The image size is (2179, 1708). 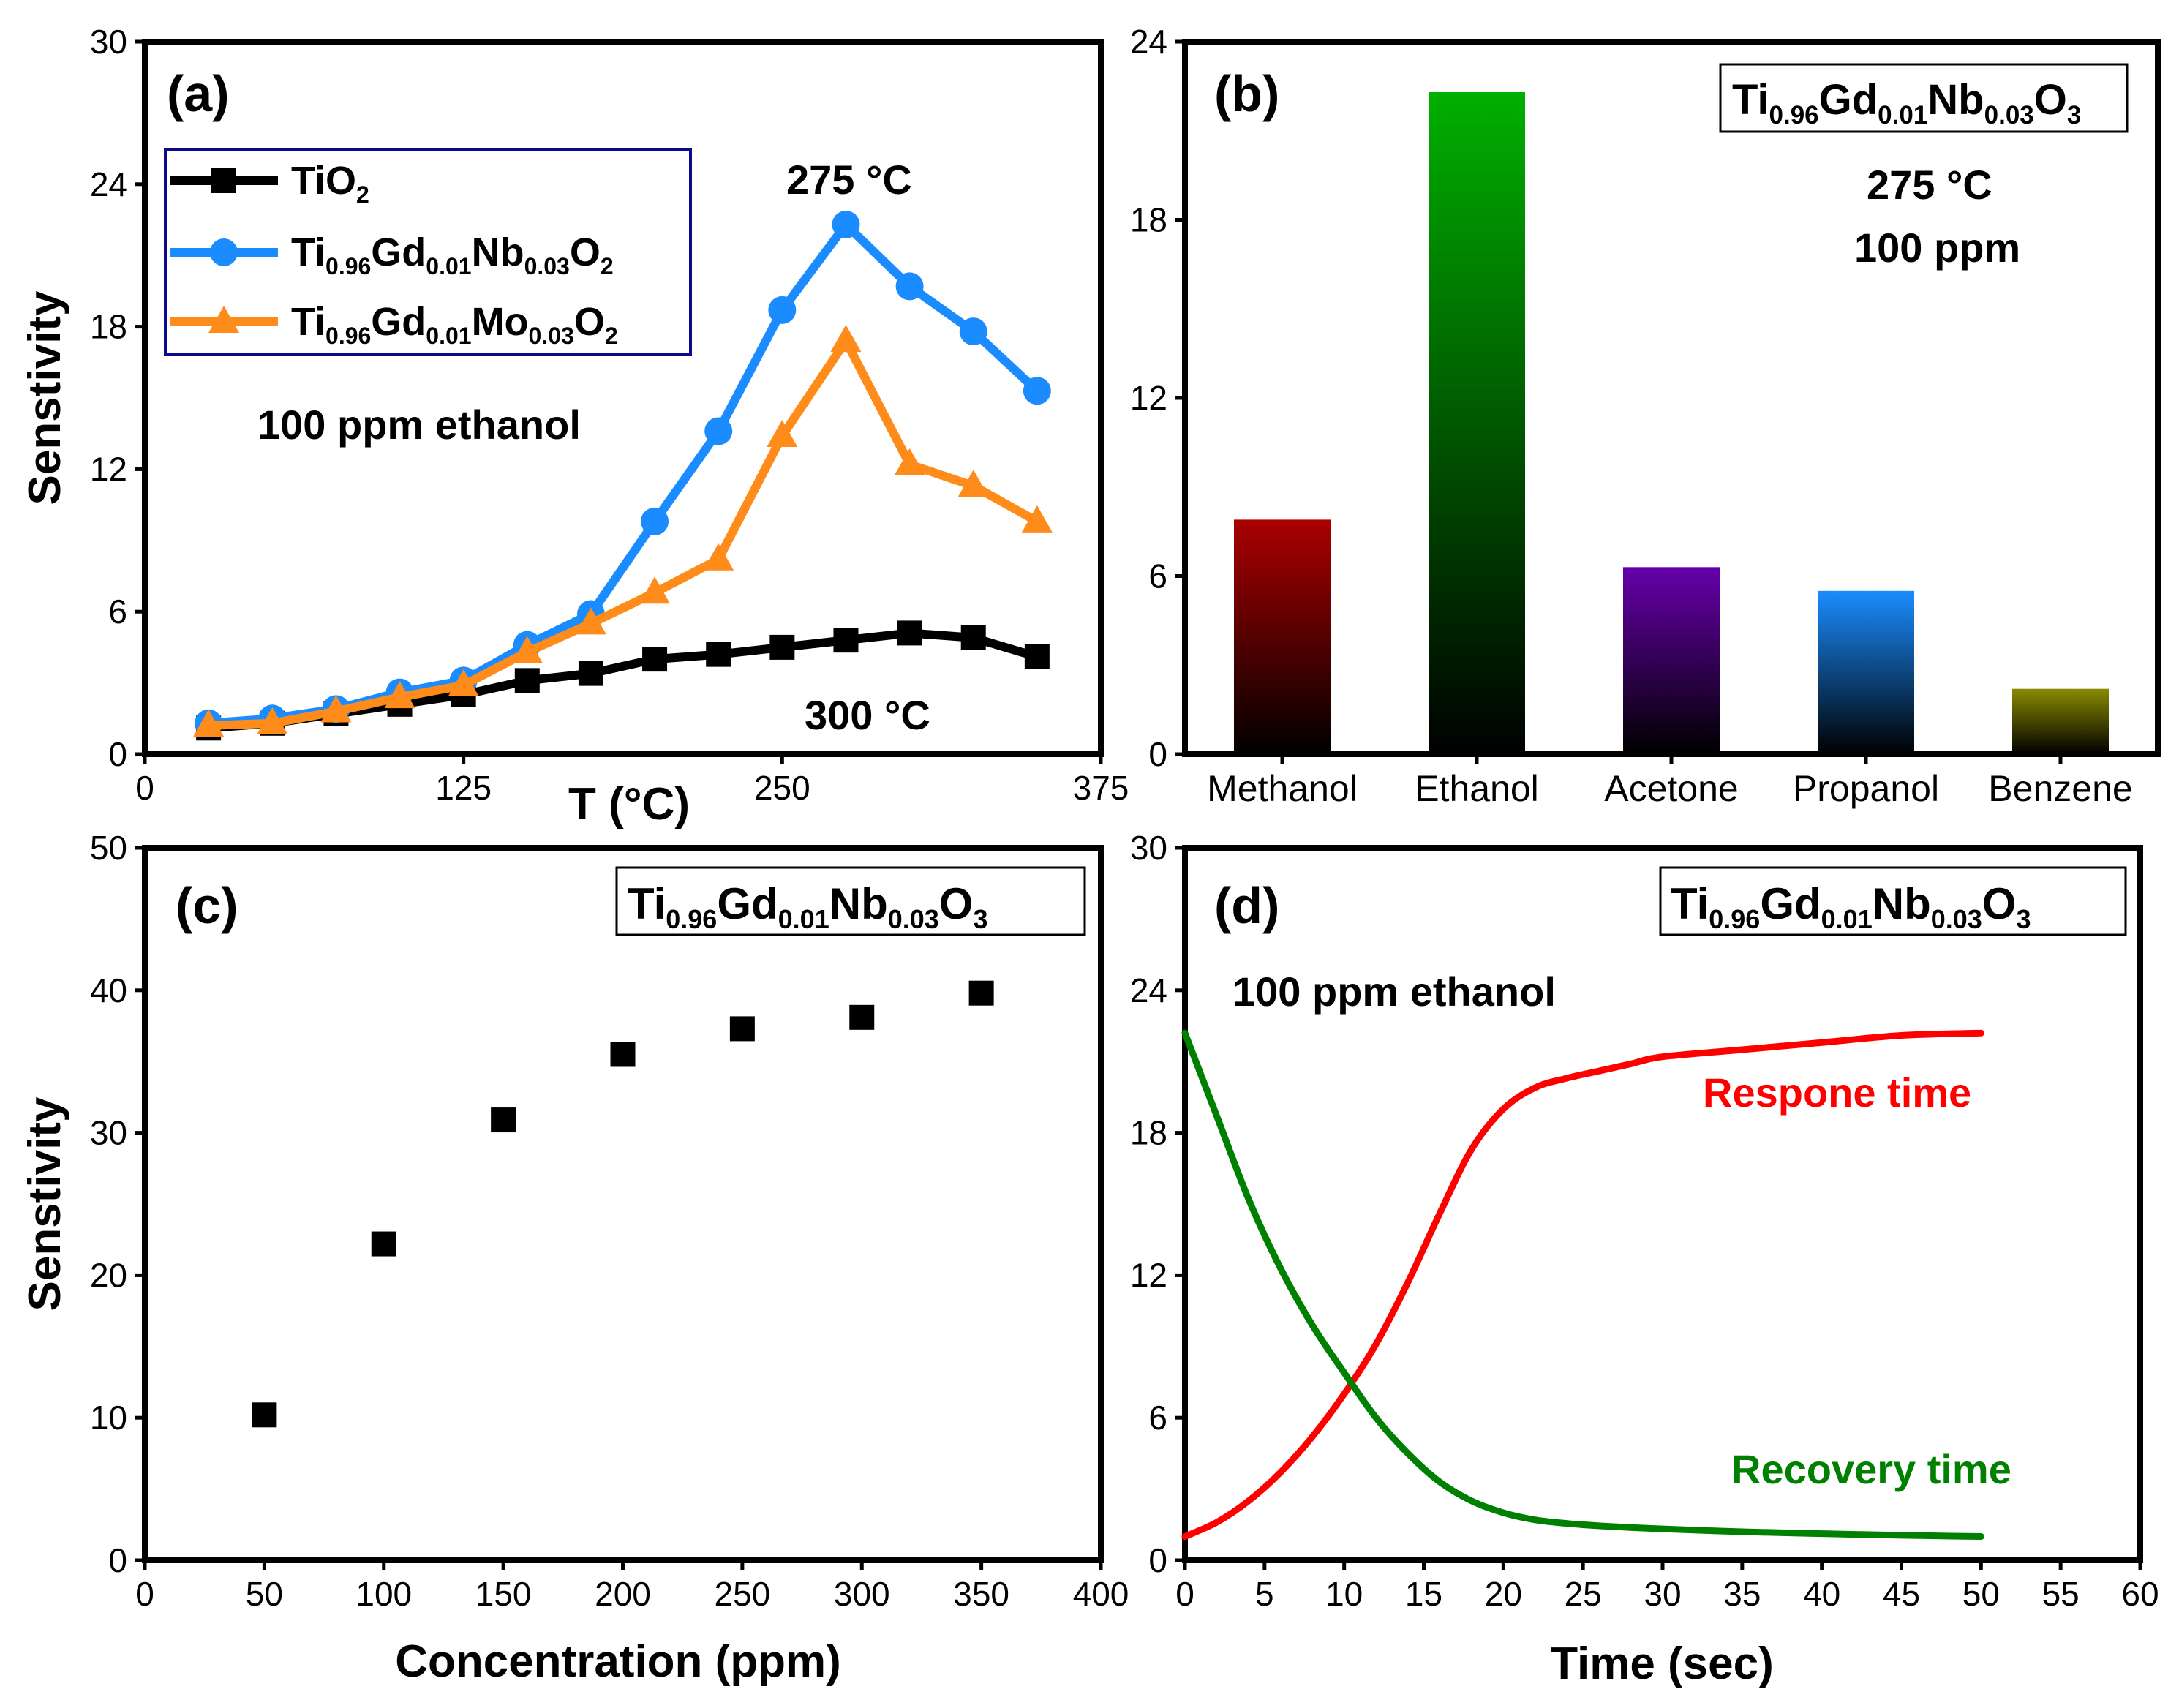 I want to click on panel-b-bar-propanol, so click(x=1866, y=672).